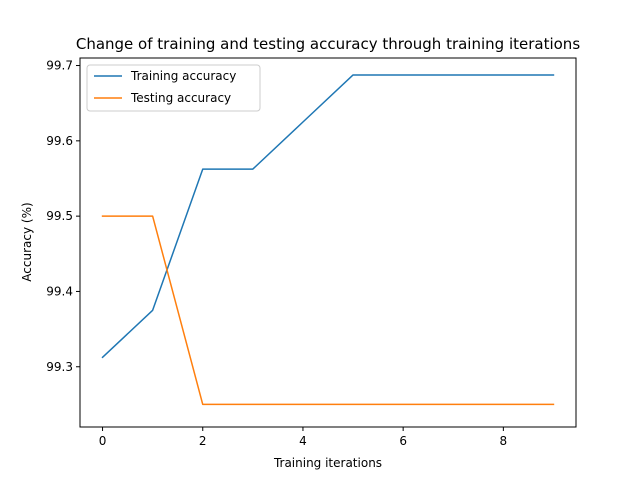 Image resolution: width=640 pixels, height=480 pixels. Describe the element at coordinates (59, 66) in the screenshot. I see `y-tick-label: 99.7` at that location.